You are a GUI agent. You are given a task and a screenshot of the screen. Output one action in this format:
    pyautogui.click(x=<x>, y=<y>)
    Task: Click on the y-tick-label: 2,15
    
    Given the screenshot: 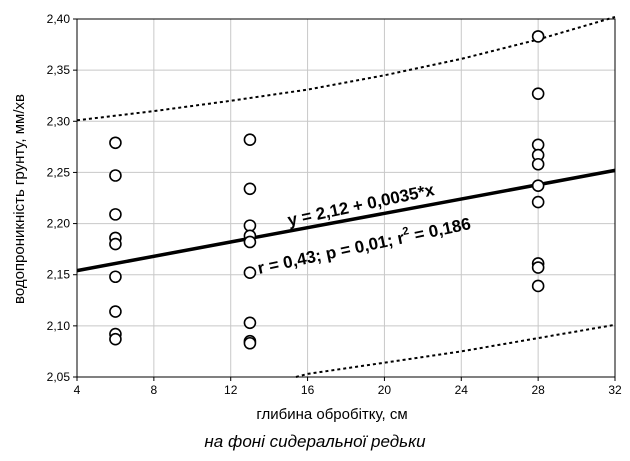 What is the action you would take?
    pyautogui.click(x=59, y=275)
    